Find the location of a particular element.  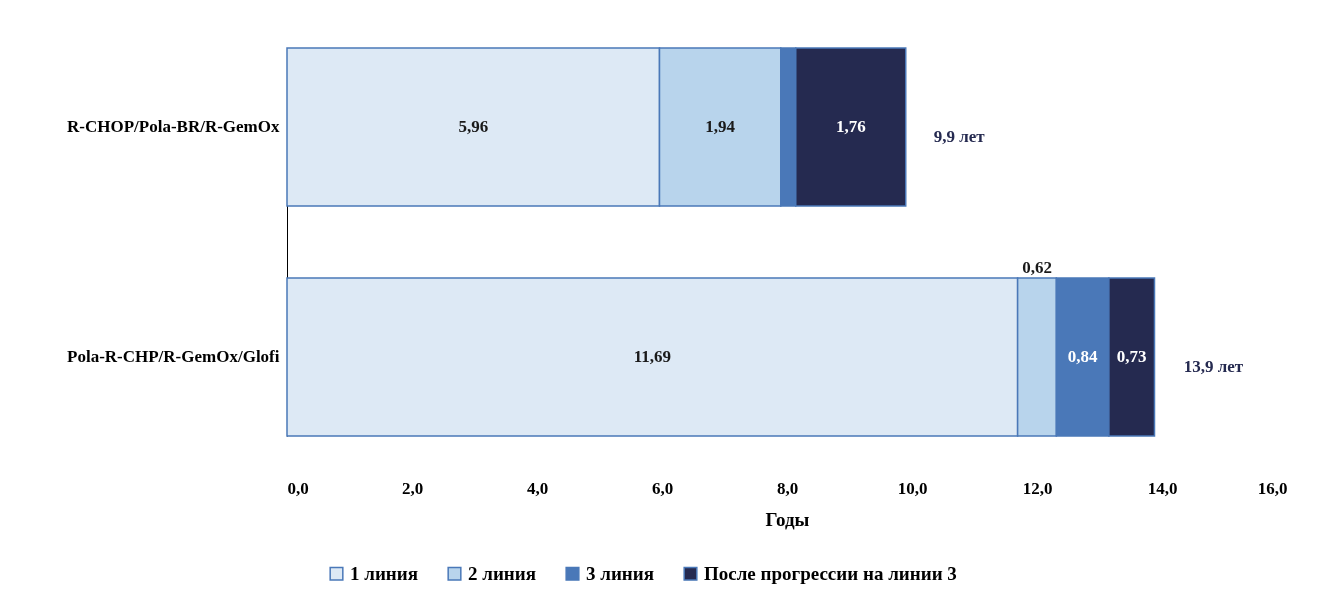

legend-label: 2 линия is located at coordinates (502, 573).